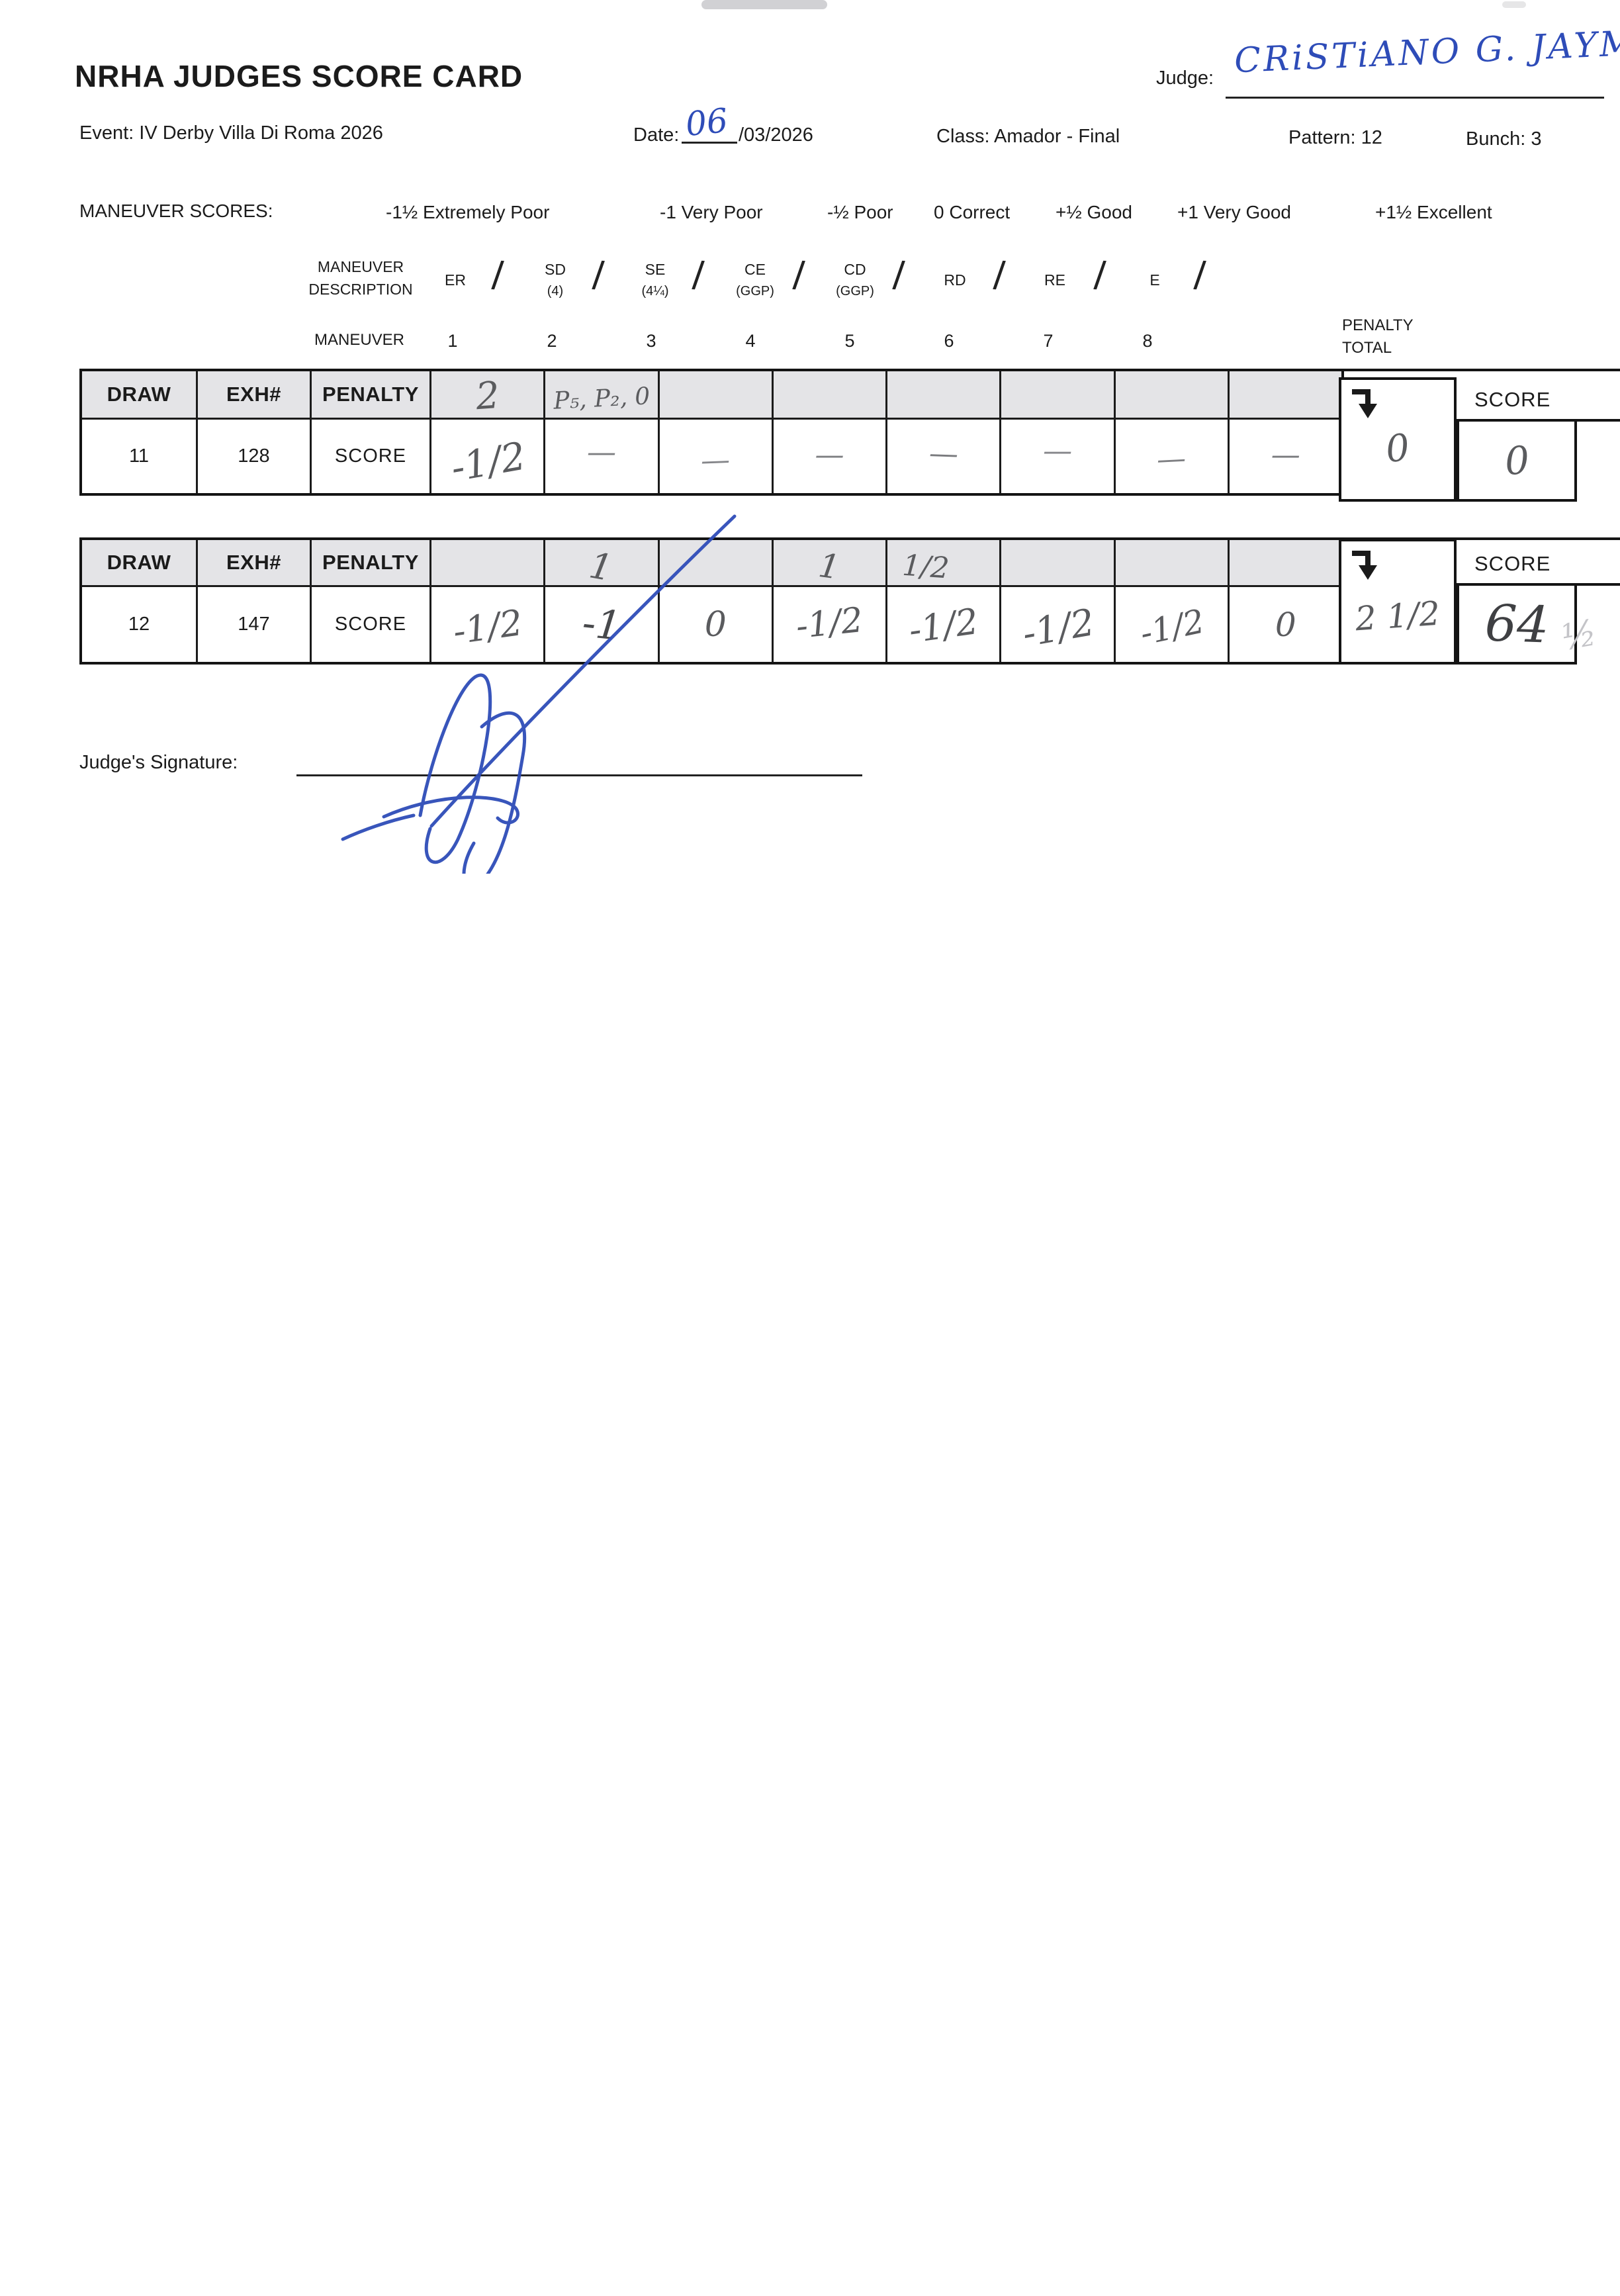 This screenshot has width=1620, height=2296. Describe the element at coordinates (299, 76) in the screenshot. I see `page-title: NRHA JUDGES SCORE CARD` at that location.